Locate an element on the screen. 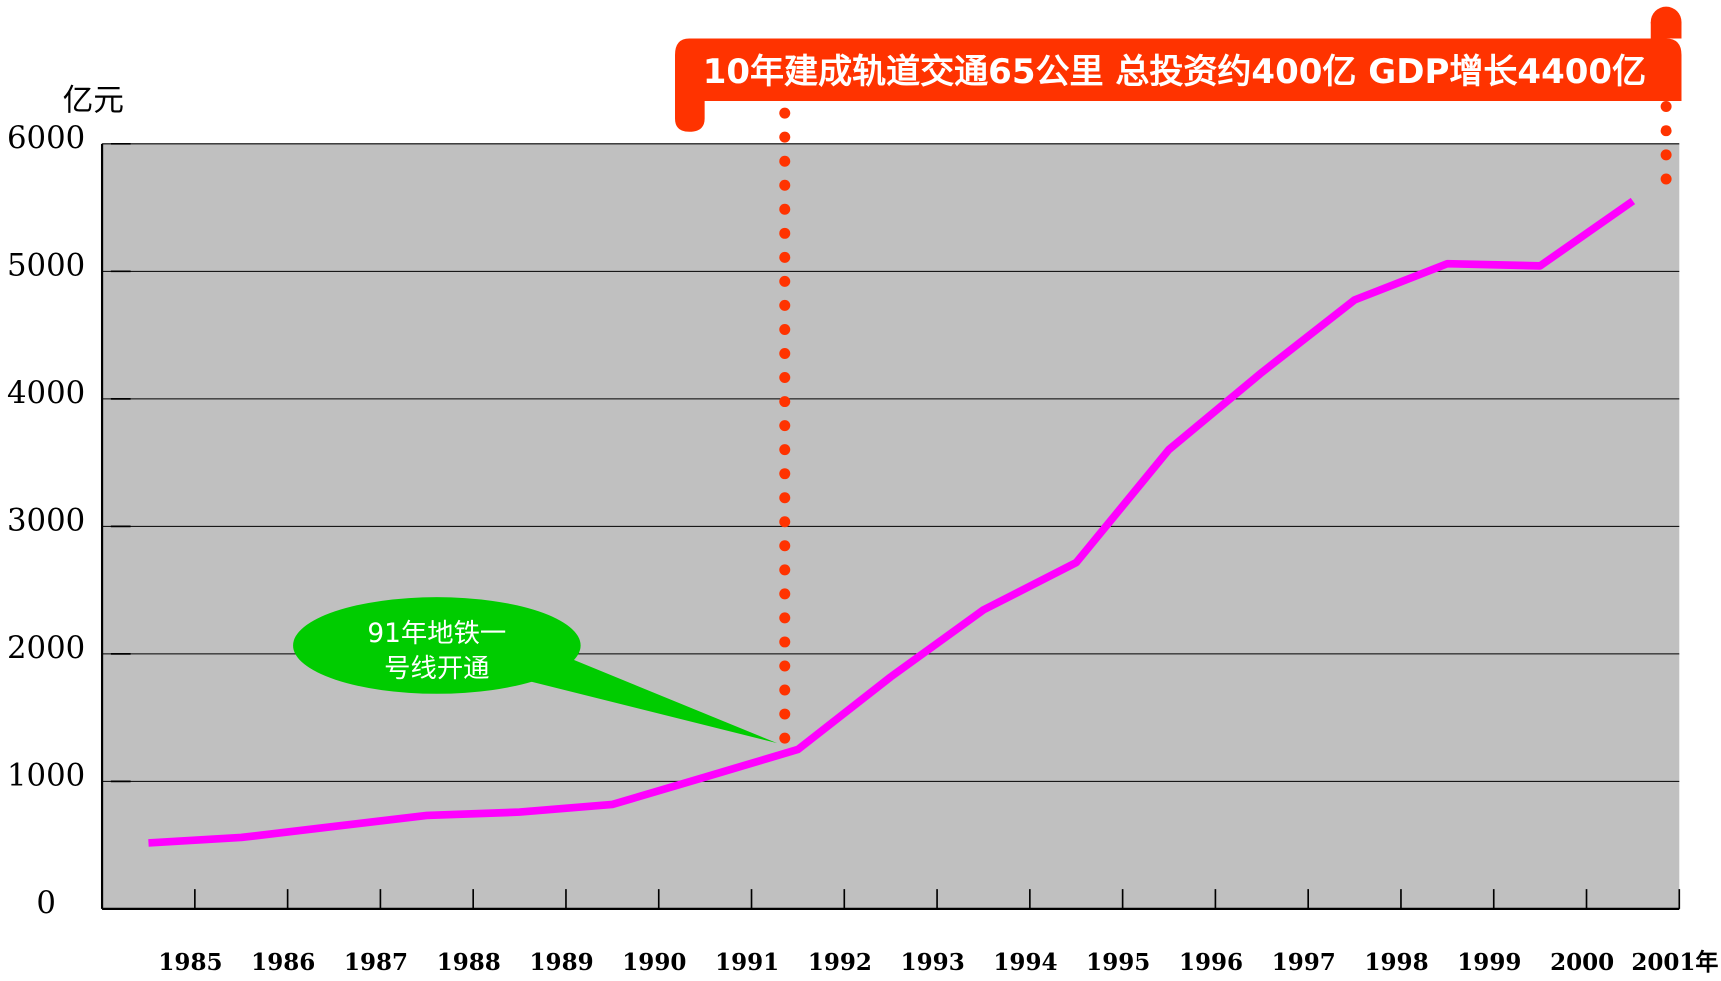  bubble-text: 91年地铁一 is located at coordinates (436, 634).